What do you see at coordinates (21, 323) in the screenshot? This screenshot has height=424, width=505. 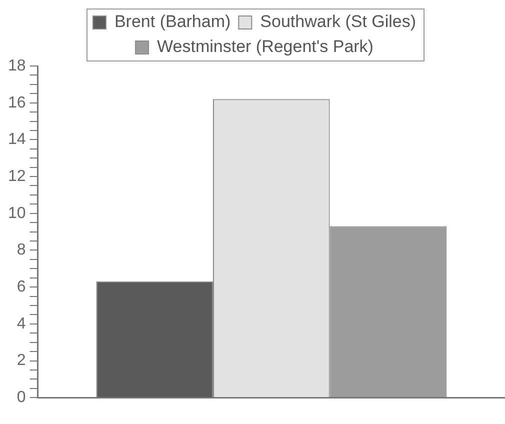 I see `y-tick-label: 4` at bounding box center [21, 323].